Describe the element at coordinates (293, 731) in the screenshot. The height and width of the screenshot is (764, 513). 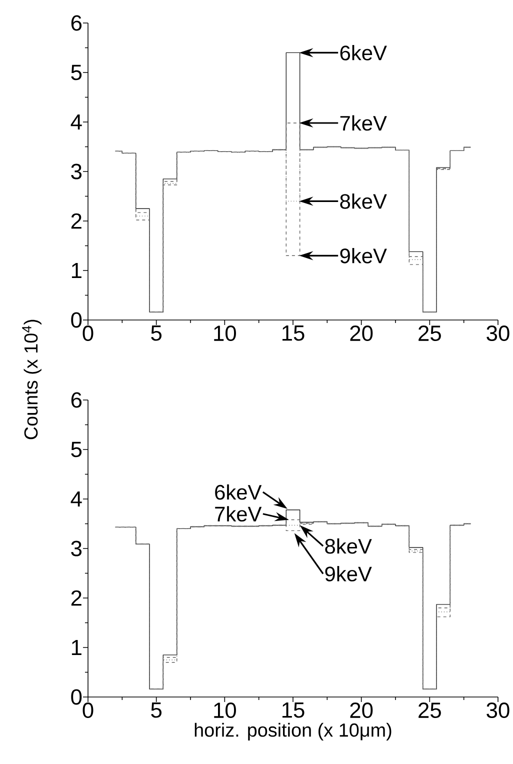
I see `x-axis-title: horiz. position (x 10μm)` at that location.